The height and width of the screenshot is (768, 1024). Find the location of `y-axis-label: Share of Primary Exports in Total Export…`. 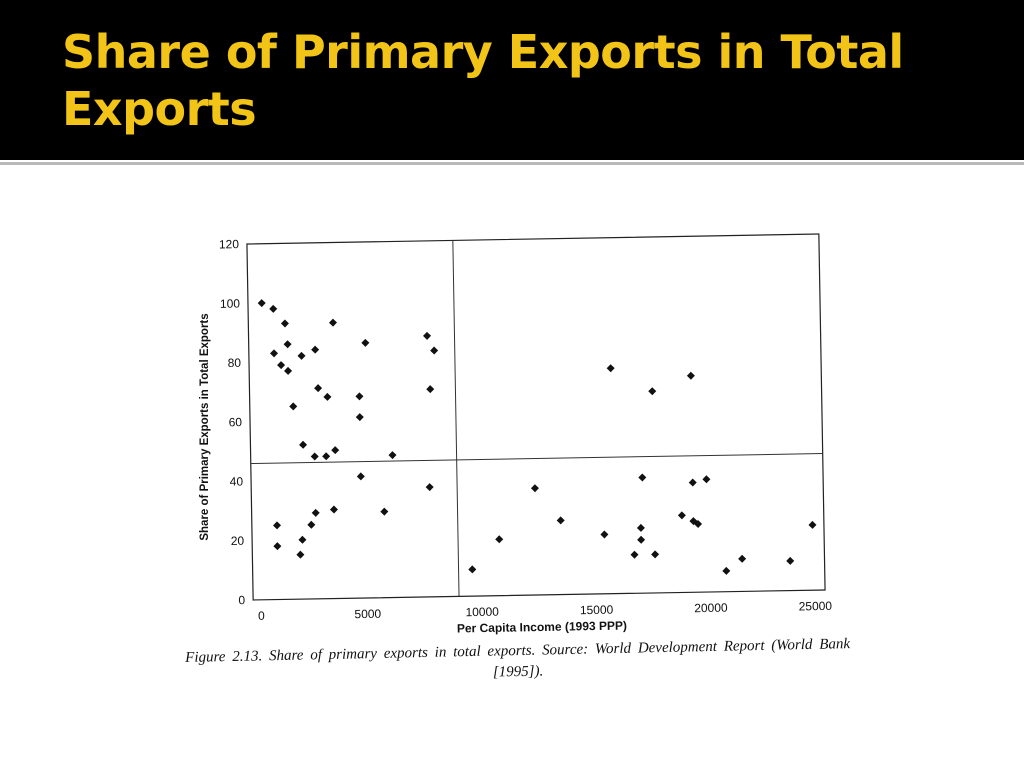

y-axis-label: Share of Primary Exports in Total Export… is located at coordinates (205, 426).